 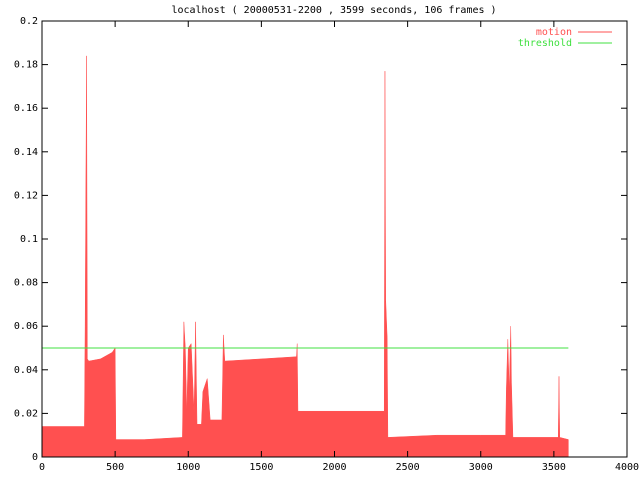 What do you see at coordinates (26, 283) in the screenshot?
I see `y-tick-label: 0.08` at bounding box center [26, 283].